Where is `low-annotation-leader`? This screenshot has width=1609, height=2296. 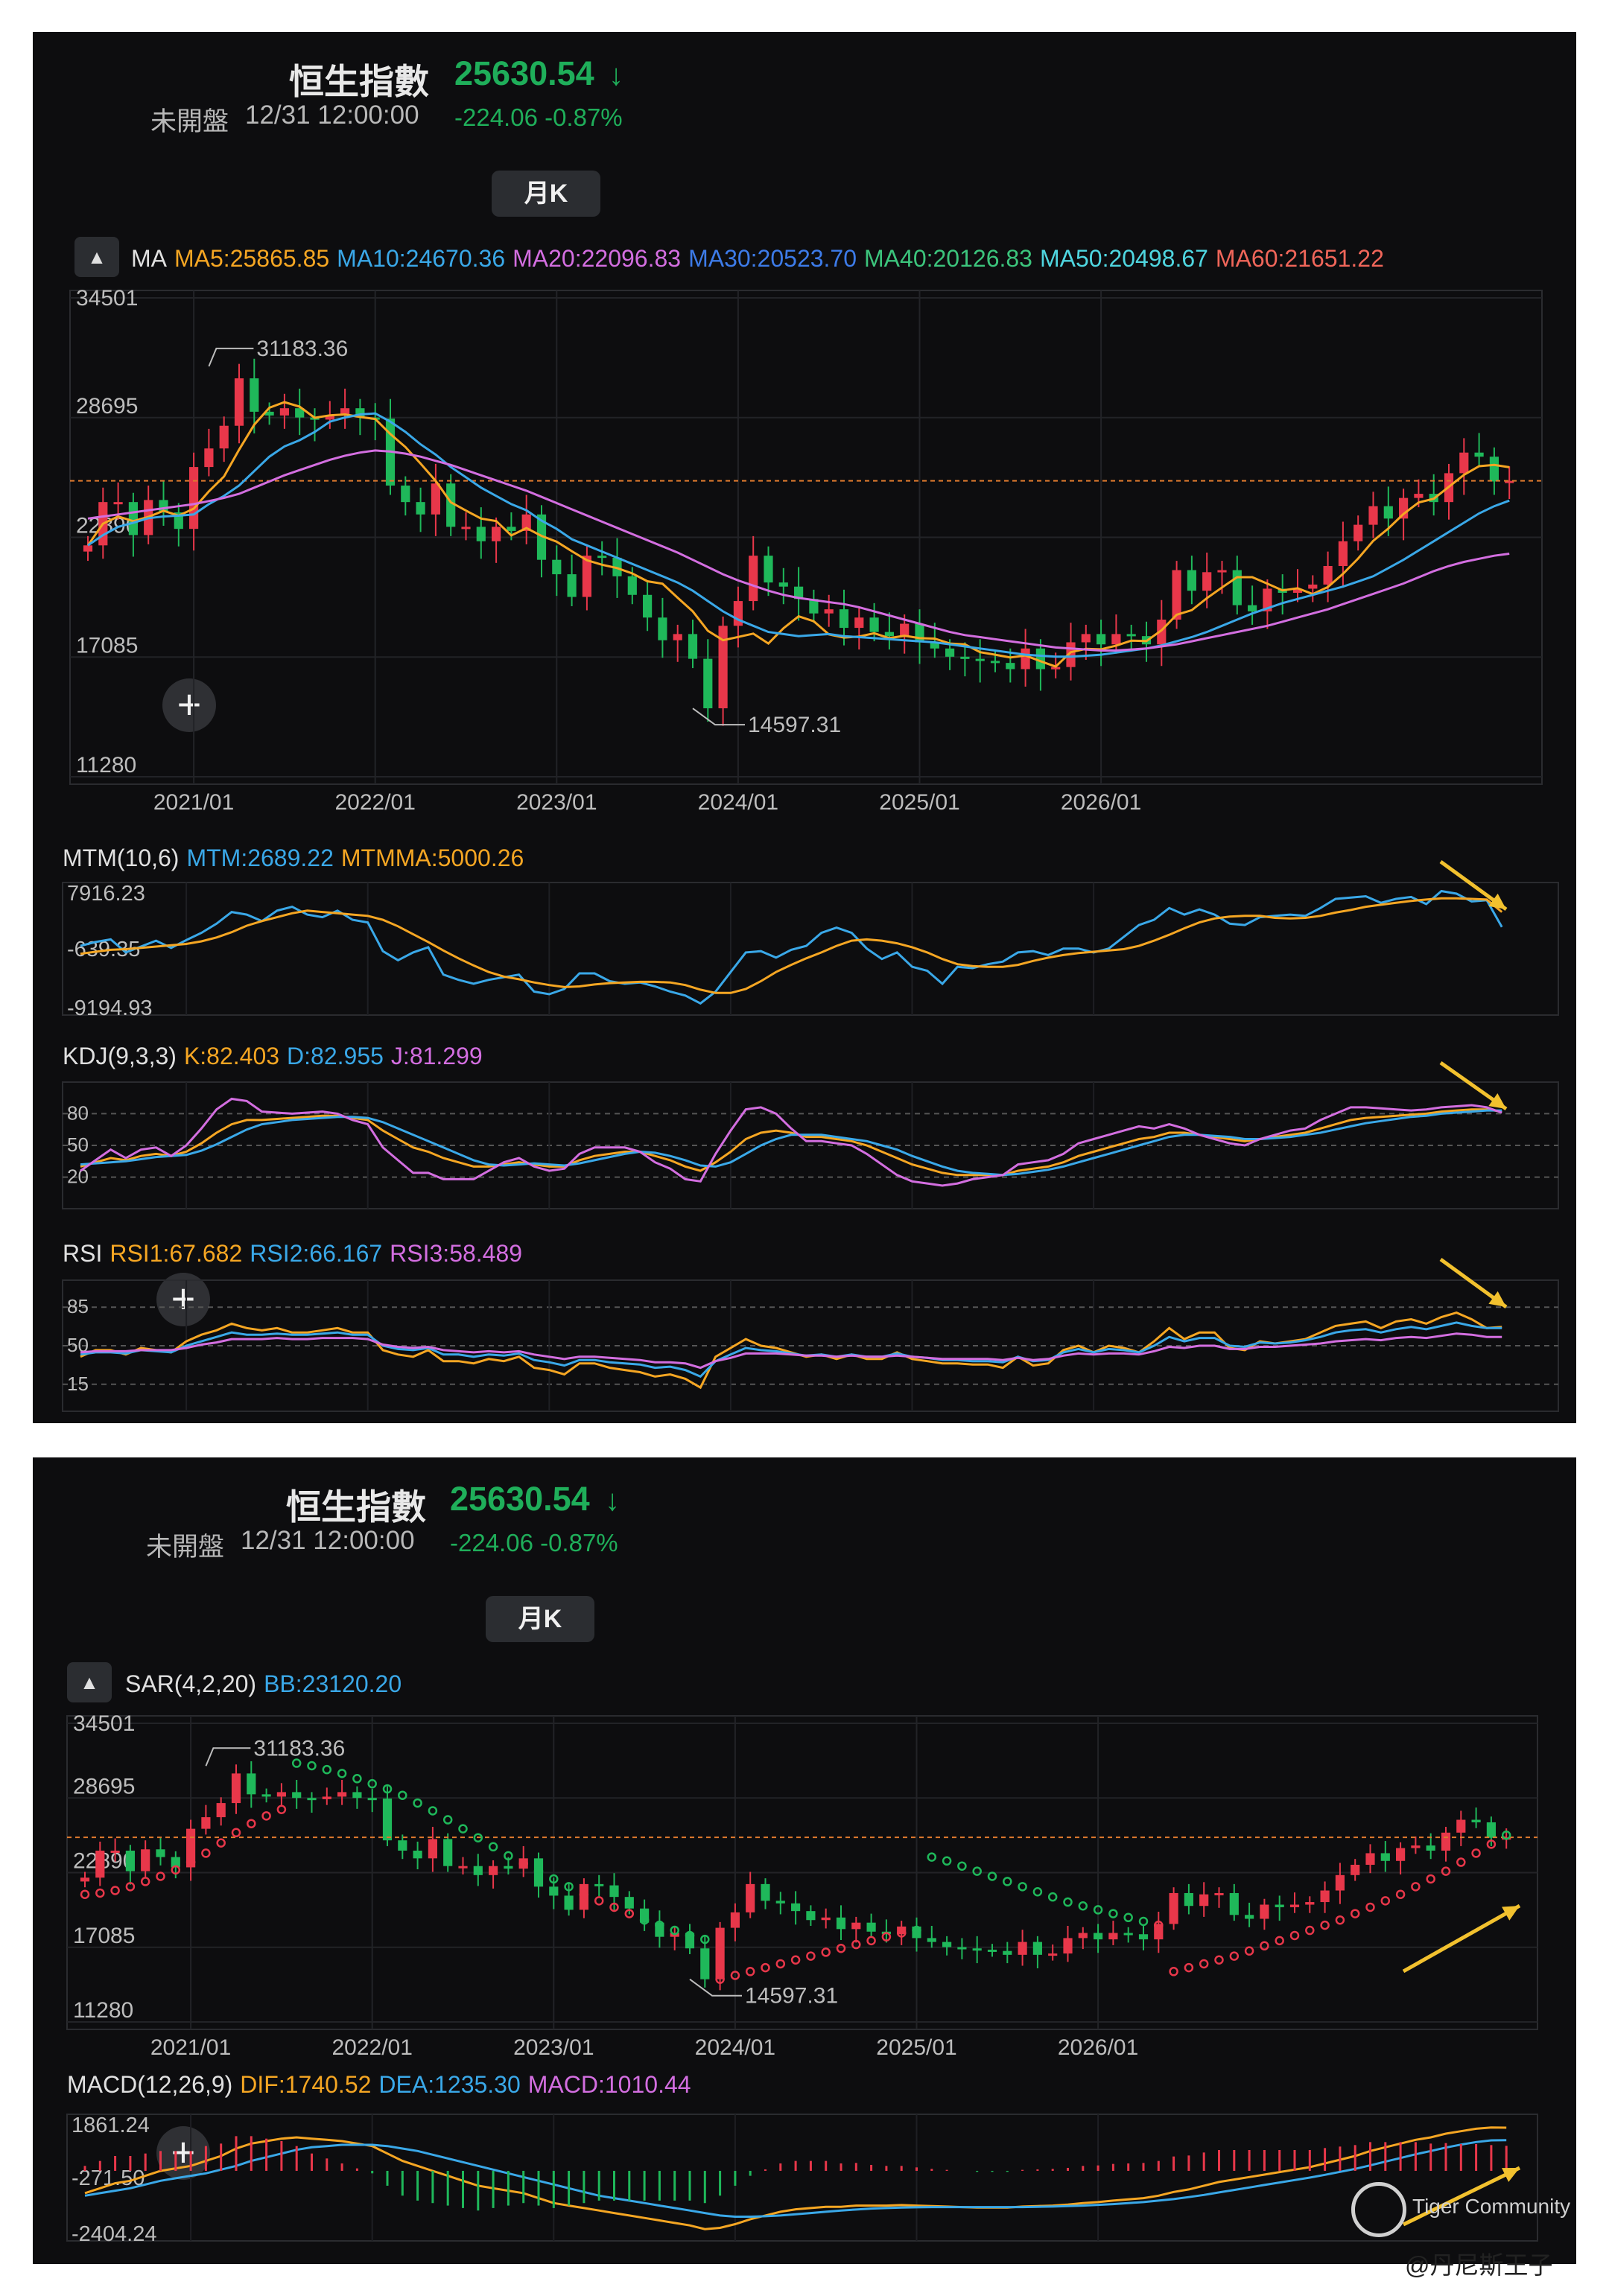 low-annotation-leader is located at coordinates (715, 1987).